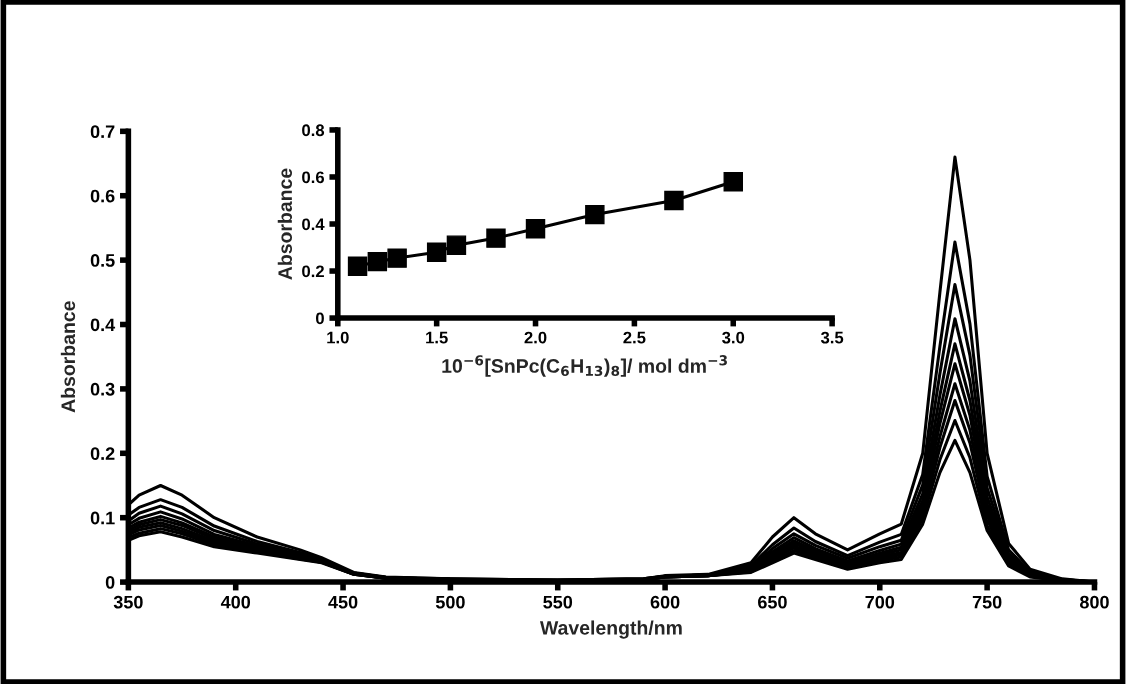 Image resolution: width=1126 pixels, height=684 pixels. Describe the element at coordinates (102, 518) in the screenshot. I see `y-tick-label: 0.1` at that location.